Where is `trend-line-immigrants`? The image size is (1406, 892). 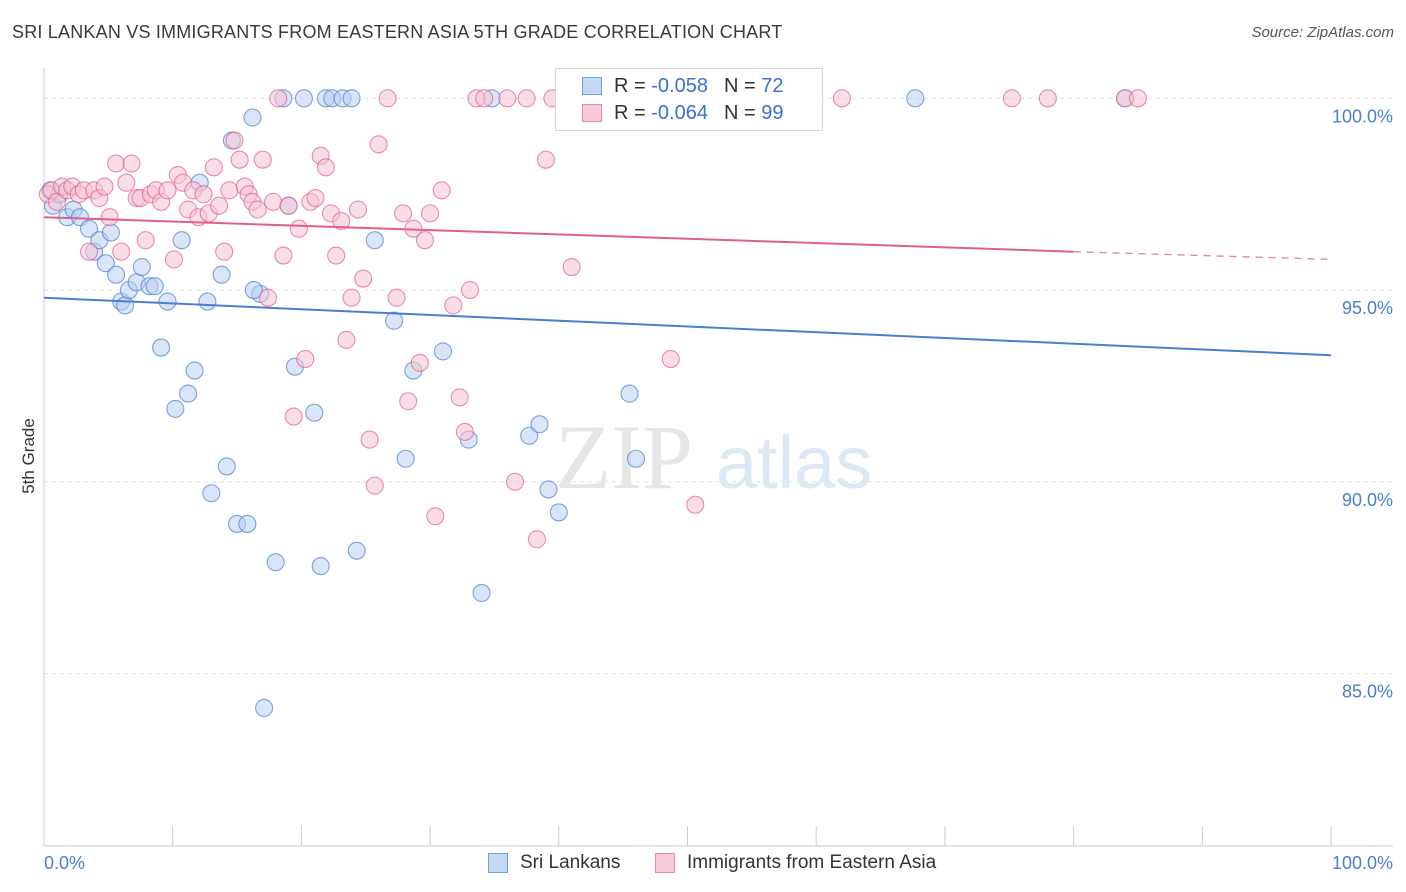
trend-line-immigrants is located at coordinates (558, 234).